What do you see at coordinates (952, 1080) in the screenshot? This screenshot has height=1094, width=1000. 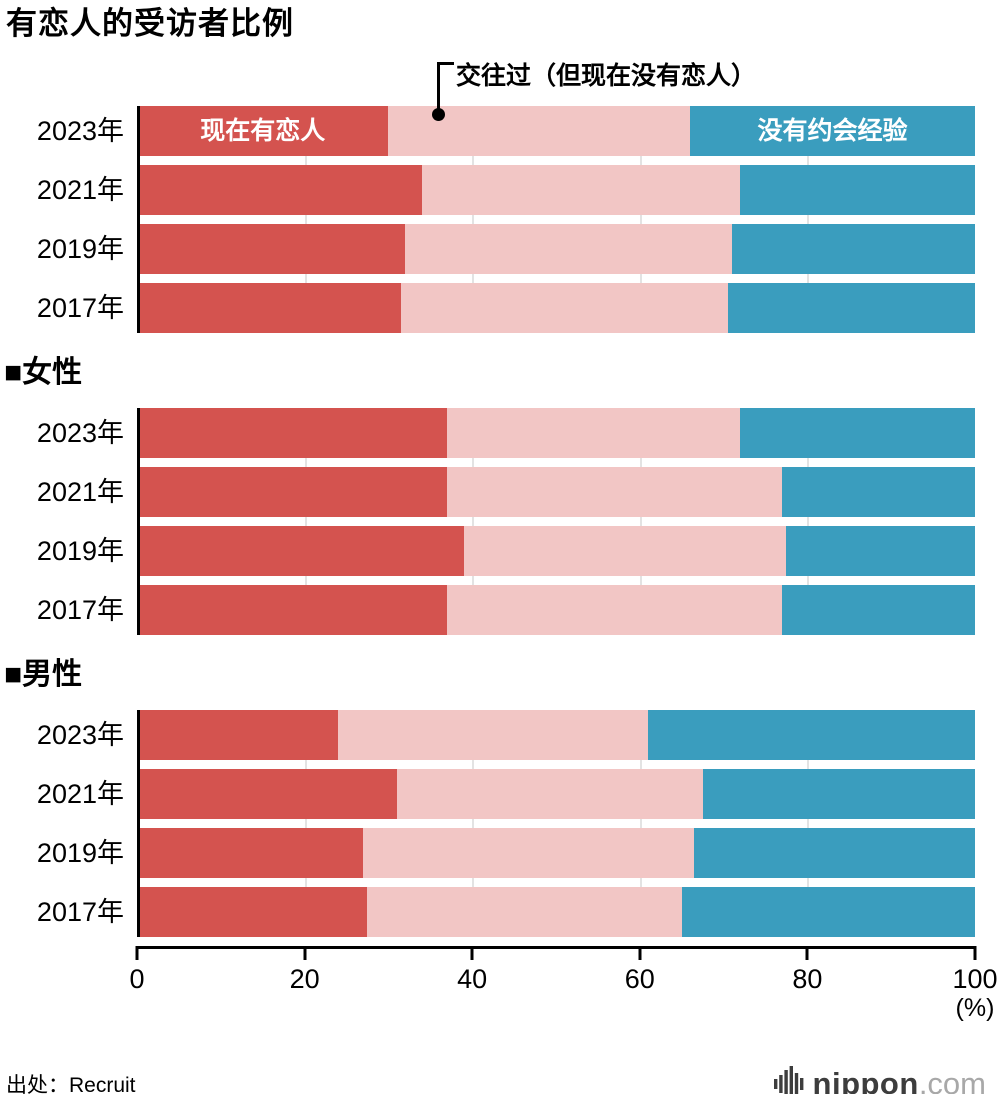 I see `logo-com-text: .com` at bounding box center [952, 1080].